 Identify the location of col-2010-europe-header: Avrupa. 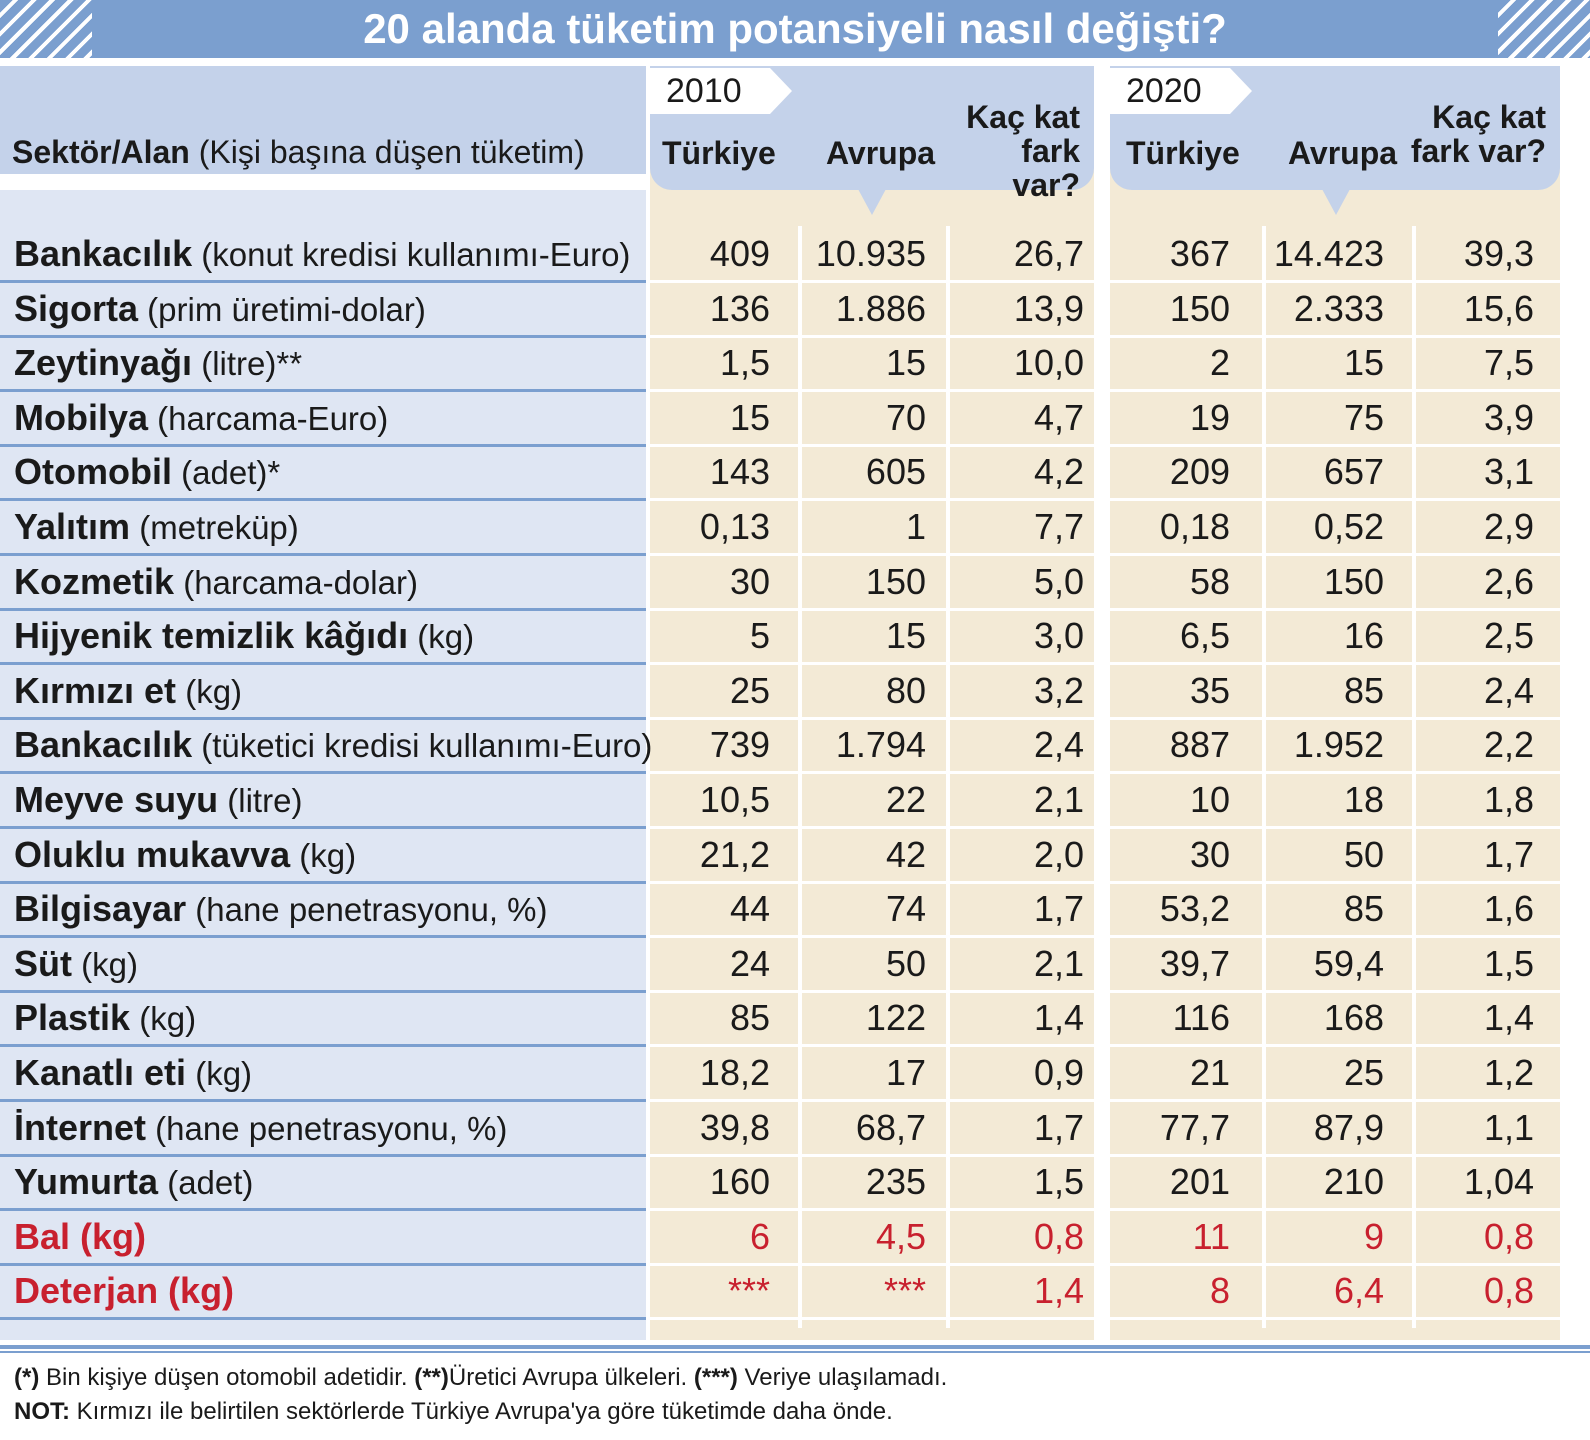
(881, 153).